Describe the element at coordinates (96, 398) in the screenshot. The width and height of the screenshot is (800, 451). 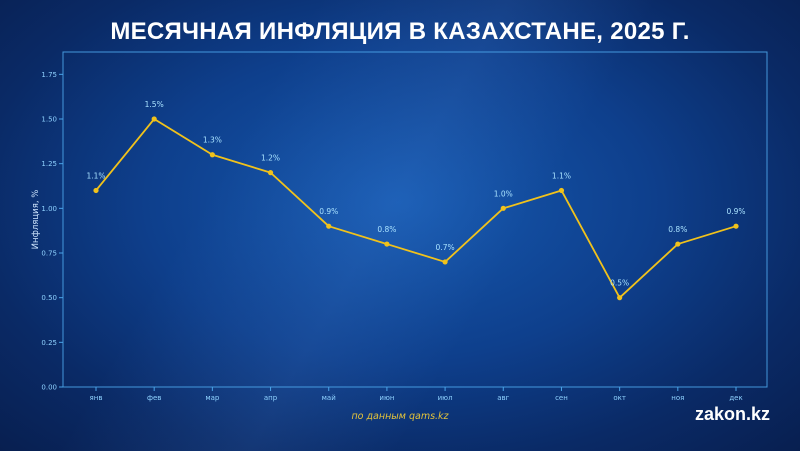
I see `x-tick-label: янв` at that location.